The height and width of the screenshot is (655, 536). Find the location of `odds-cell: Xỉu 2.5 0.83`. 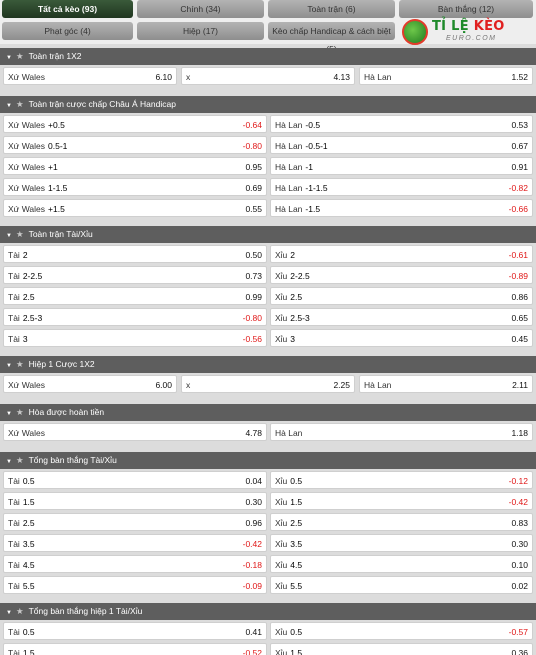

odds-cell: Xỉu 2.5 0.83 is located at coordinates (401, 522).